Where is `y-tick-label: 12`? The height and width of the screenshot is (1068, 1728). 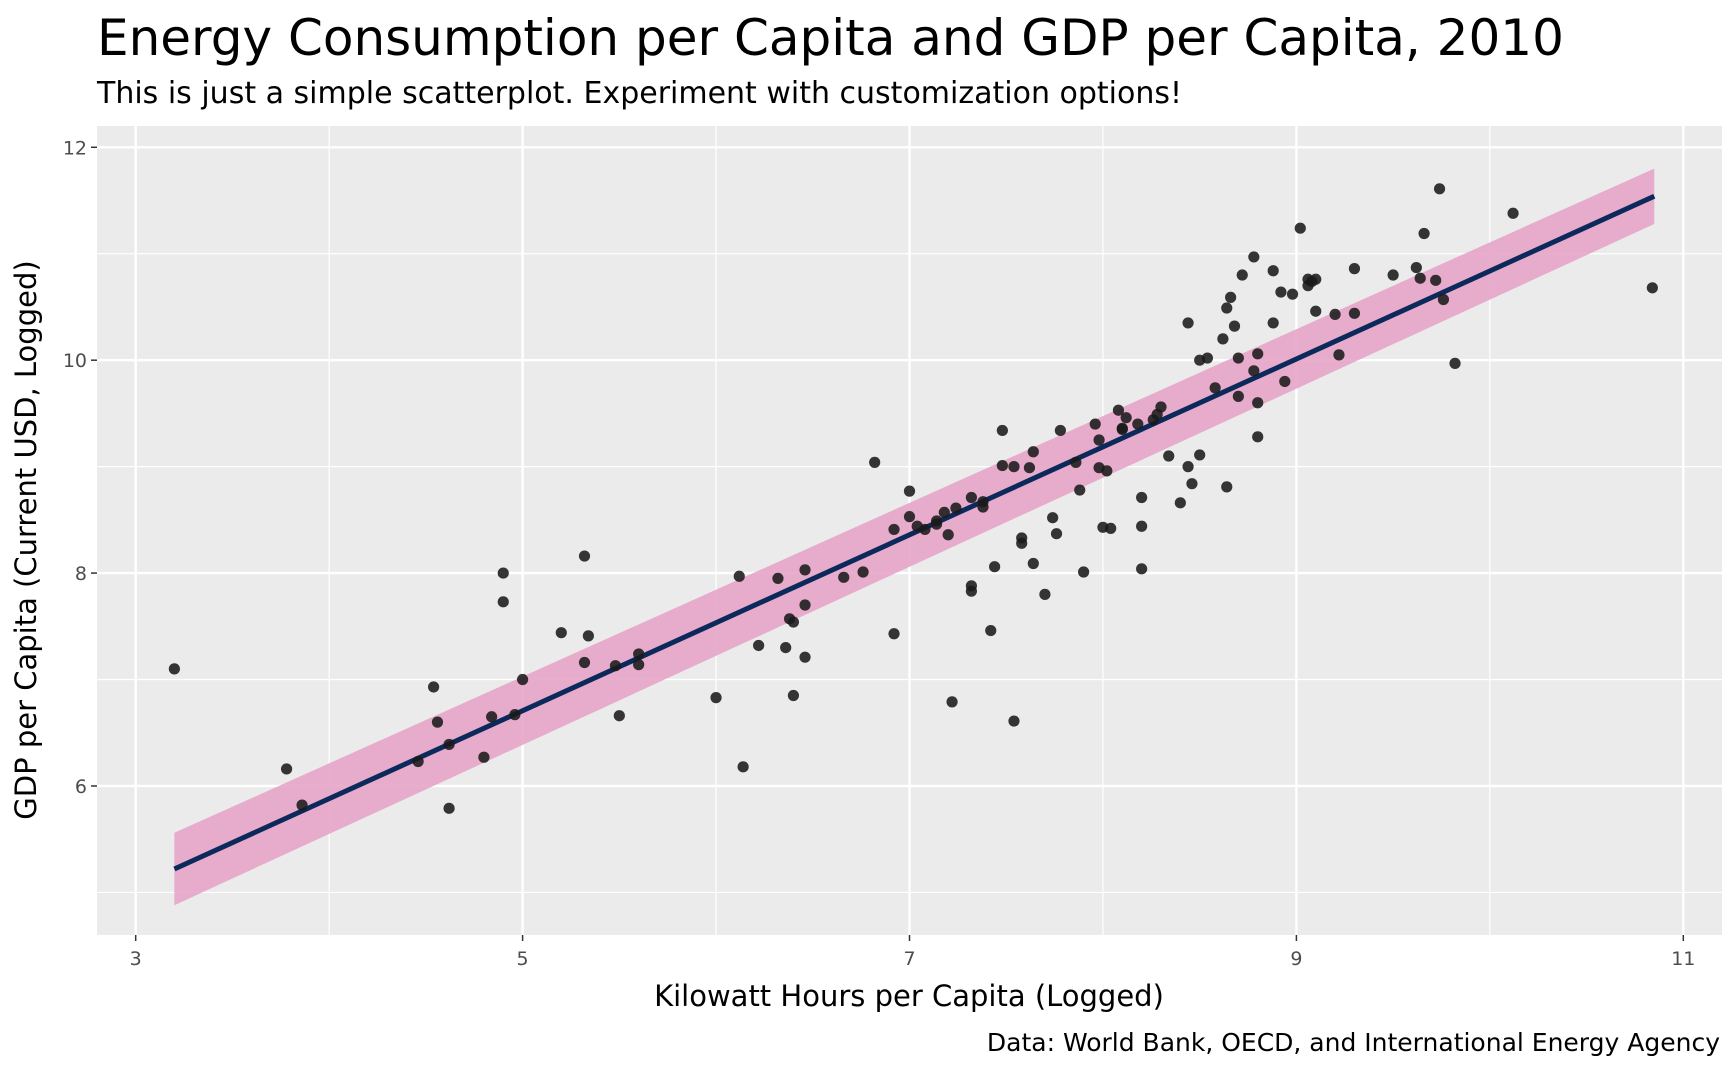 y-tick-label: 12 is located at coordinates (75, 148).